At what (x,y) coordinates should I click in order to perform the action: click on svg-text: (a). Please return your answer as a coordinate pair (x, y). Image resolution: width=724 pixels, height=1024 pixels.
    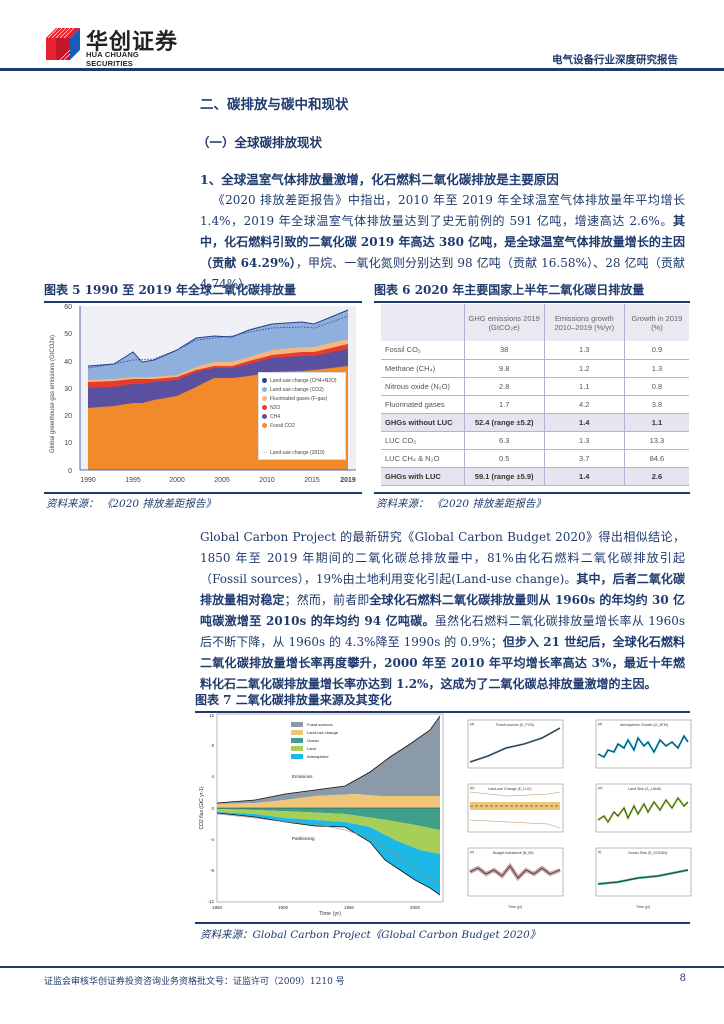
    Looking at the image, I should click on (472, 724).